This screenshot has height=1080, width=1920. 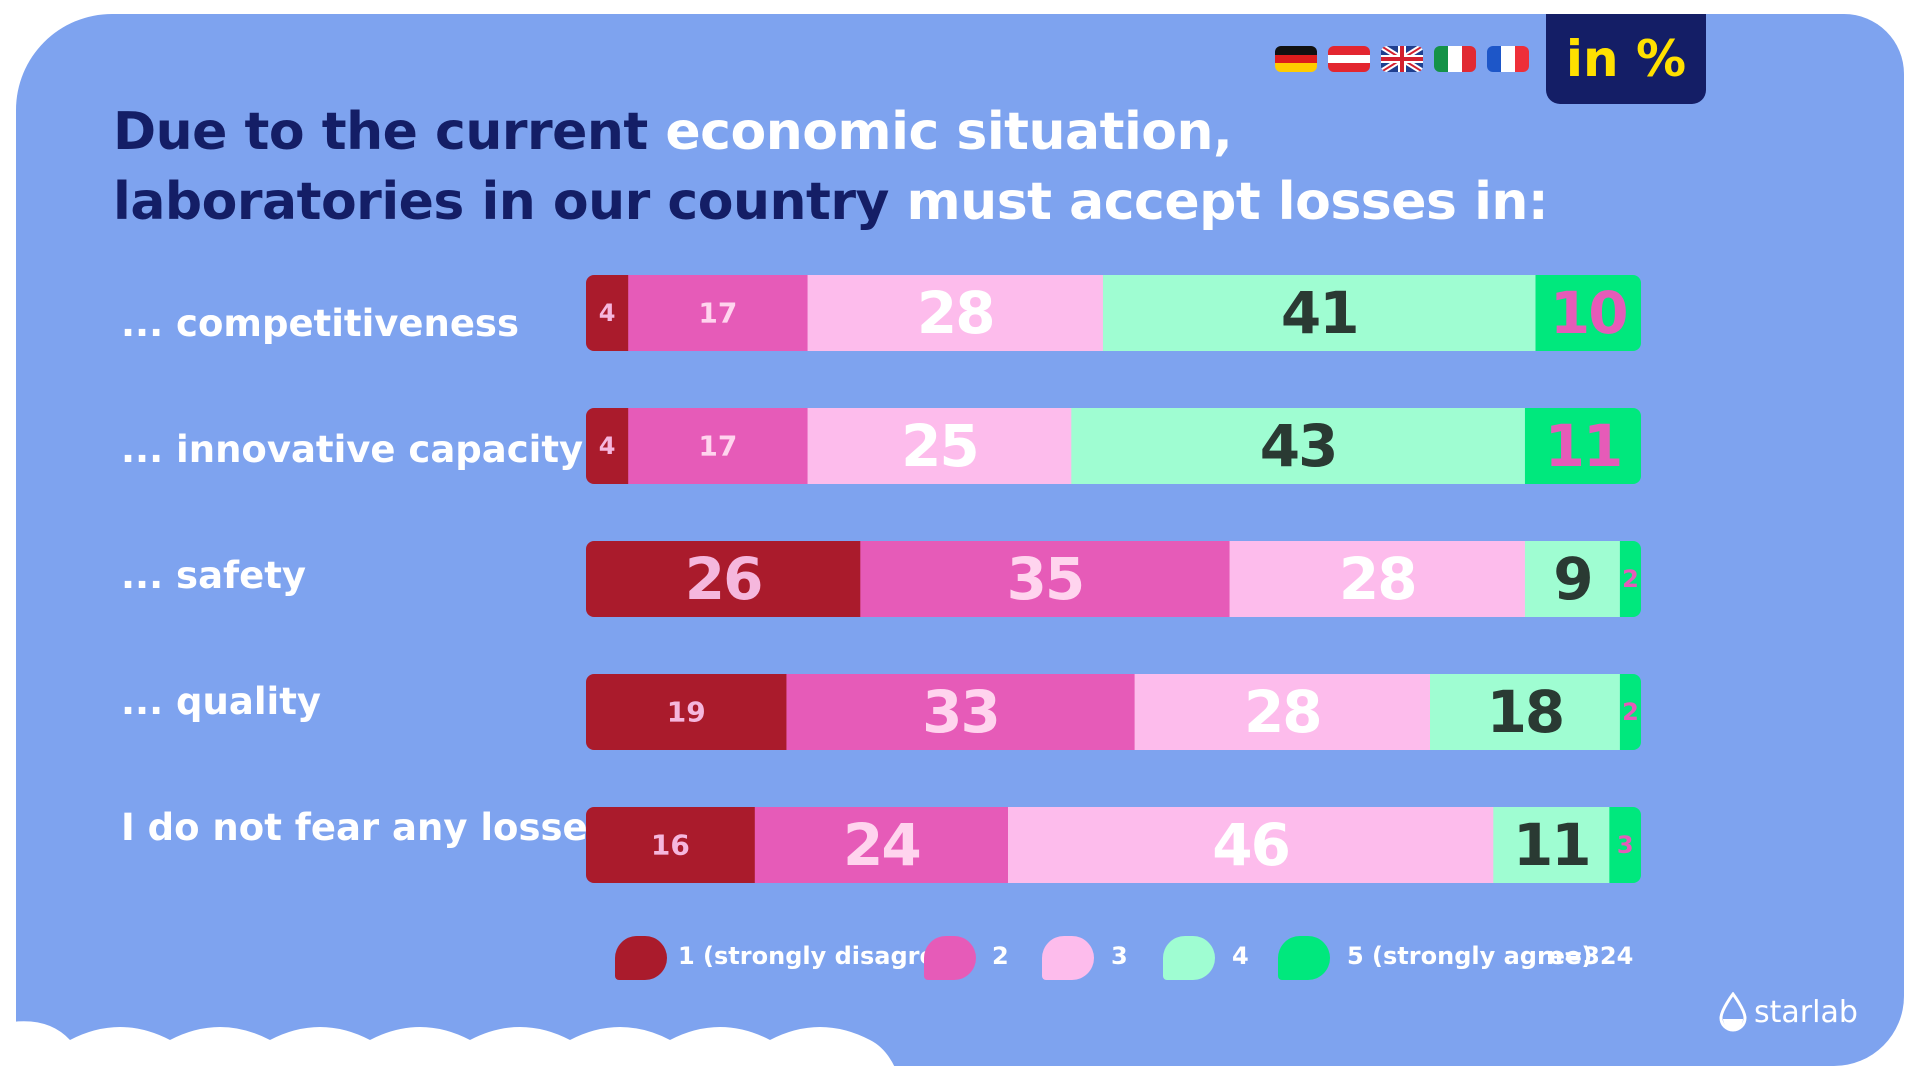 I want to click on data-label-2-row-5: 24, so click(x=881, y=845).